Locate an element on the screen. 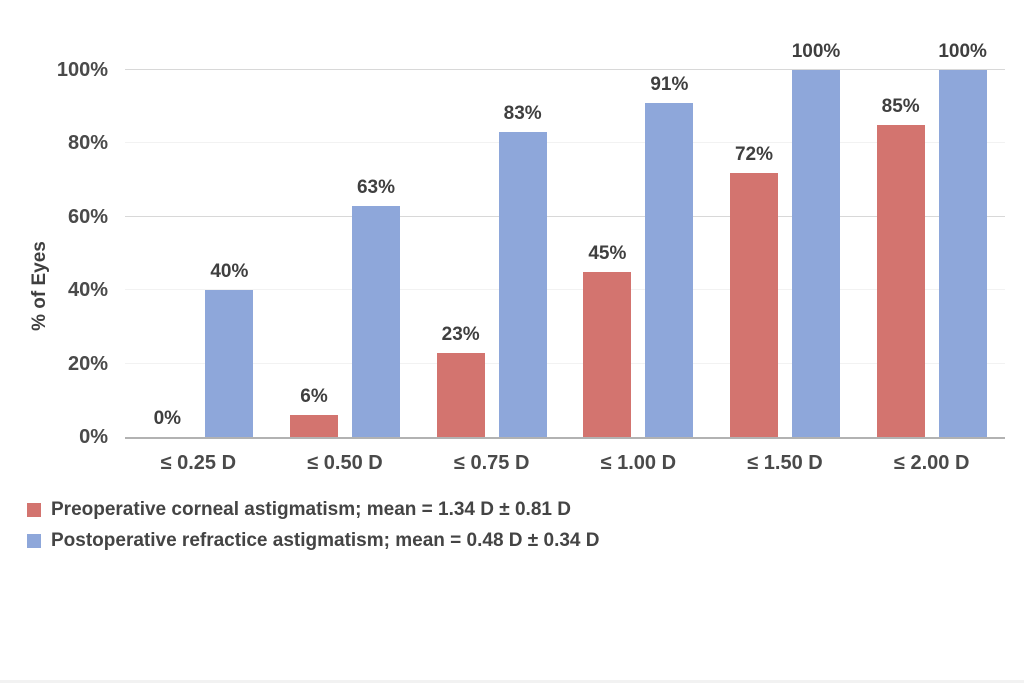  bar-value-label: 72% is located at coordinates (754, 154).